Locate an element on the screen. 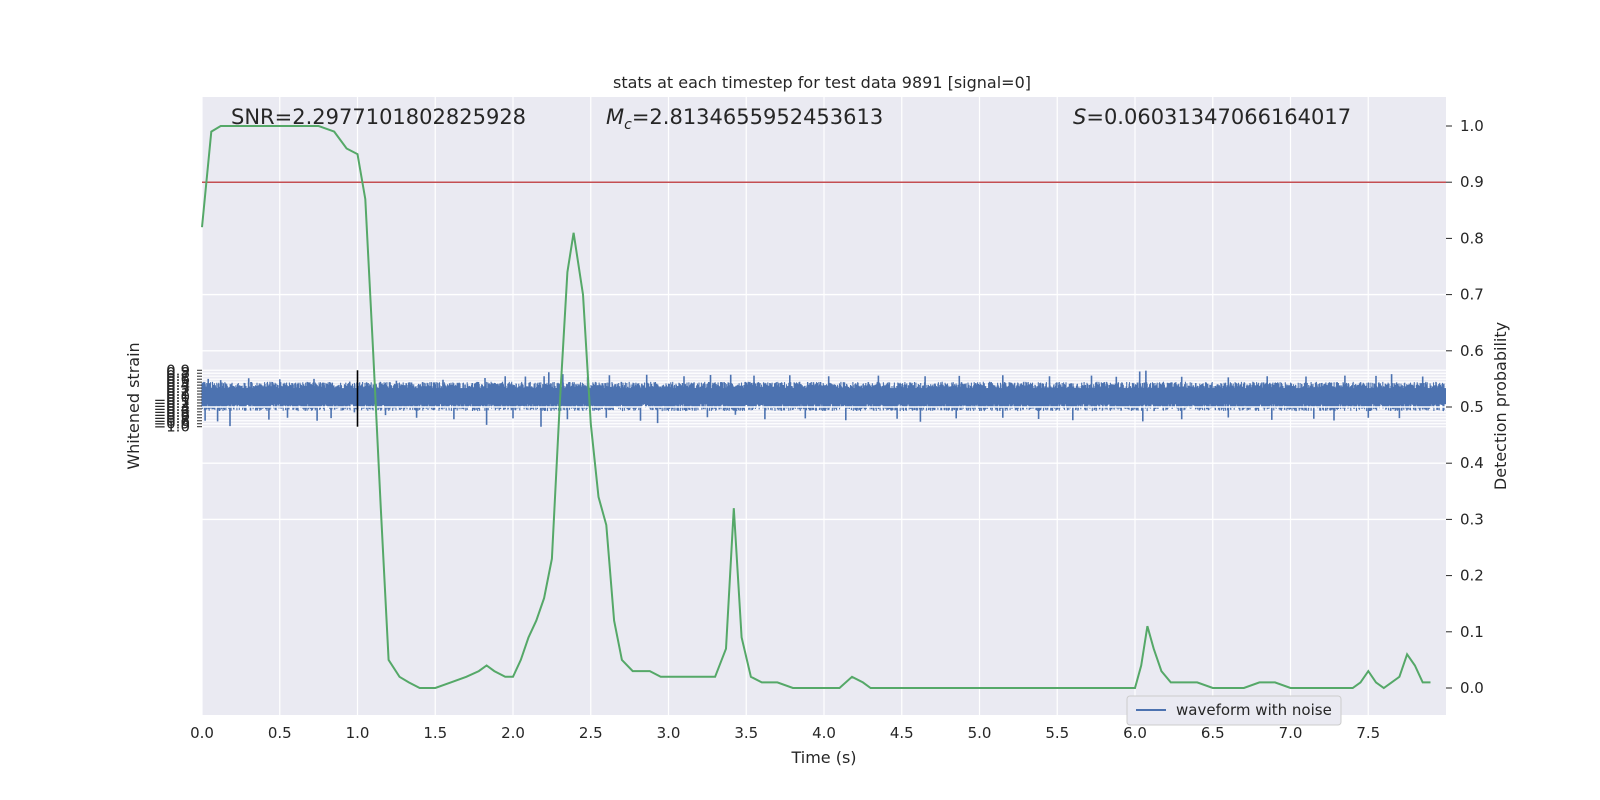 The image size is (1600, 800). x-tick-label: 6.5 is located at coordinates (1213, 733).